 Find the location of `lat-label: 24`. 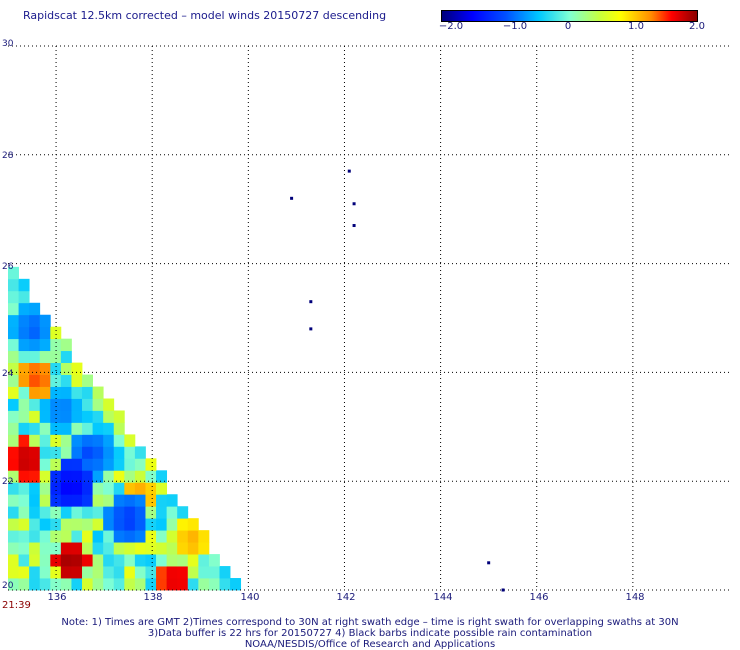

lat-label: 24 is located at coordinates (8, 374).